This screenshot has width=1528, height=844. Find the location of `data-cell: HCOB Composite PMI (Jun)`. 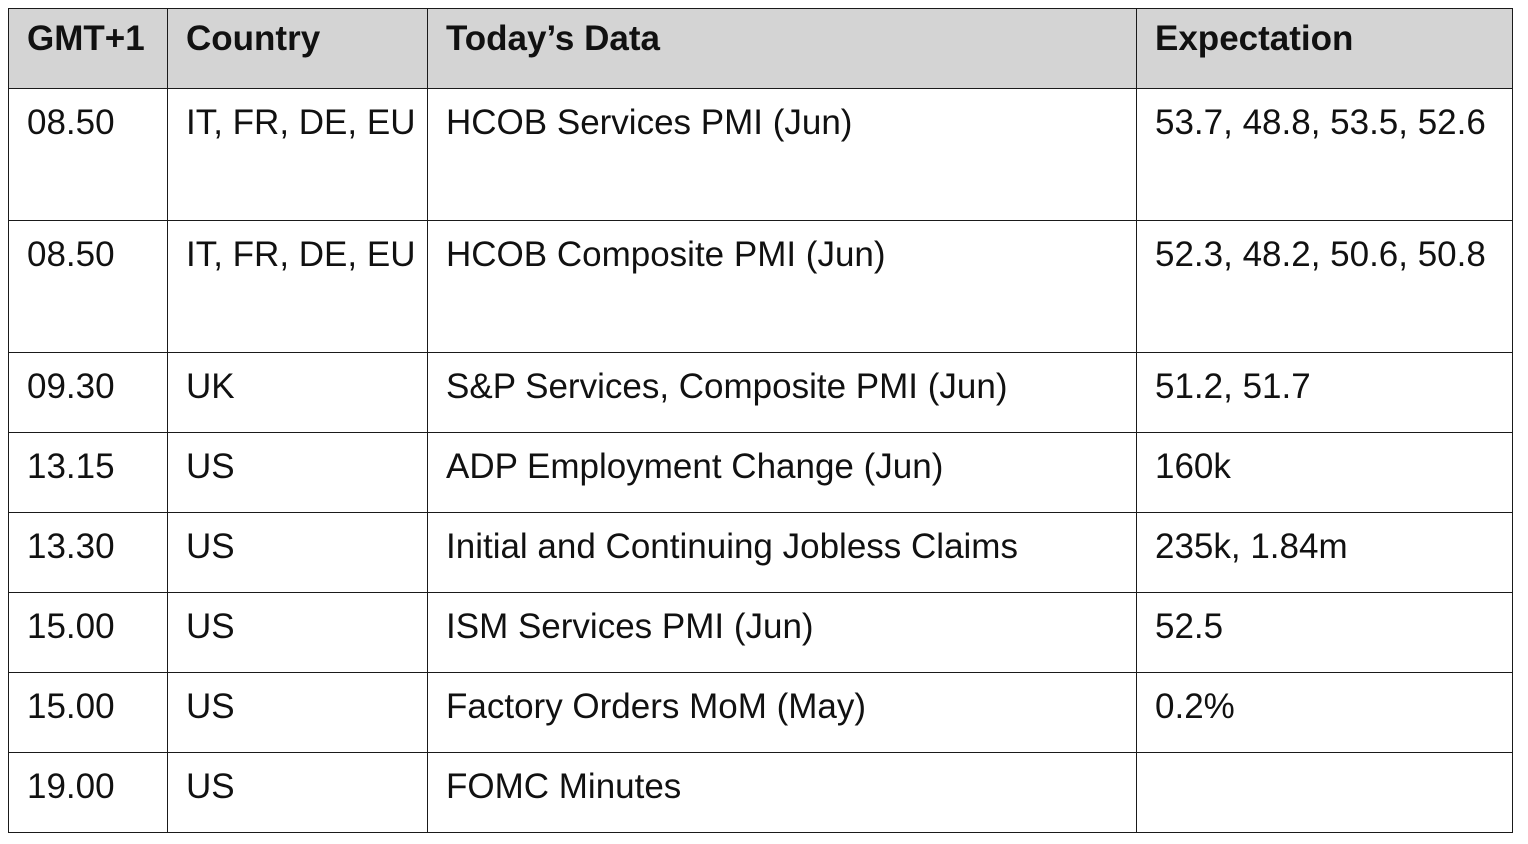

data-cell: HCOB Composite PMI (Jun) is located at coordinates (782, 286).